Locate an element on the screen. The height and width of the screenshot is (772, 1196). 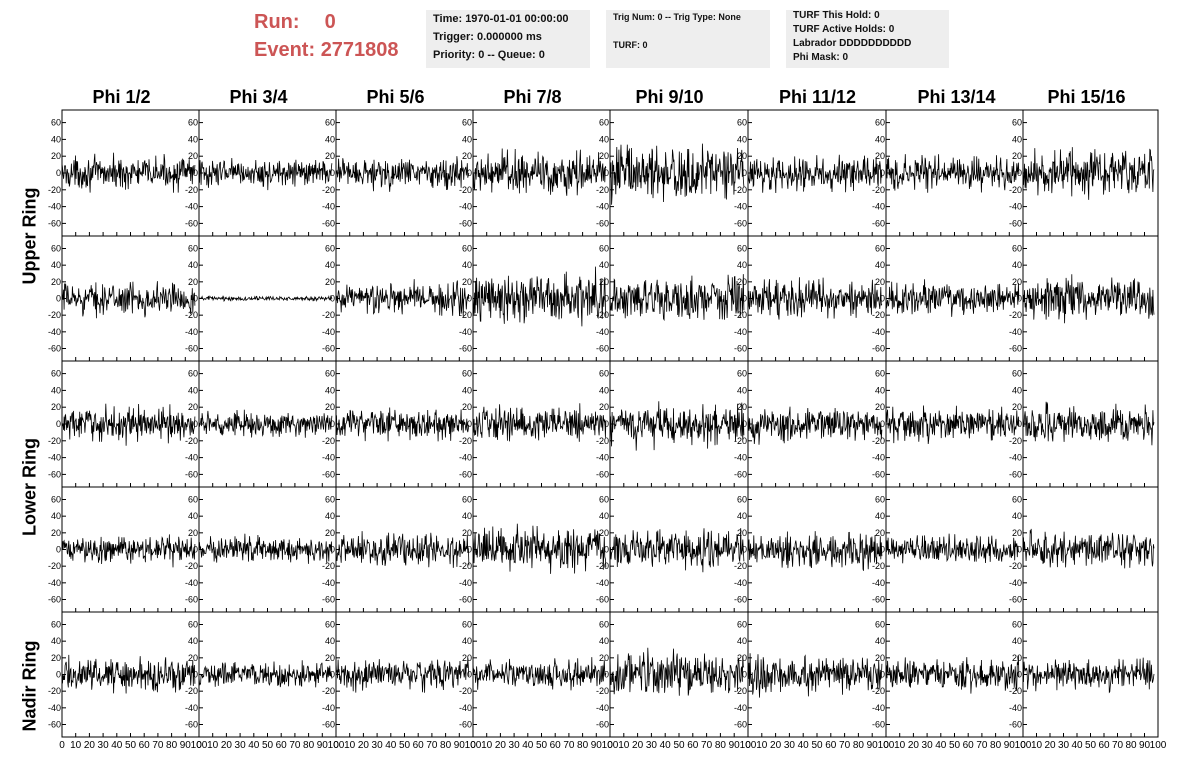
waveform-trace-r2-c3 is located at coordinates (539, 422).